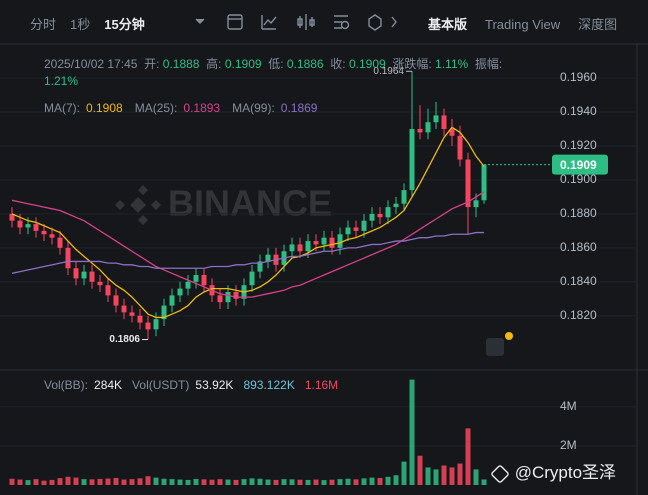 This screenshot has width=648, height=495. I want to click on legend-text: MA(99):, so click(253, 108).